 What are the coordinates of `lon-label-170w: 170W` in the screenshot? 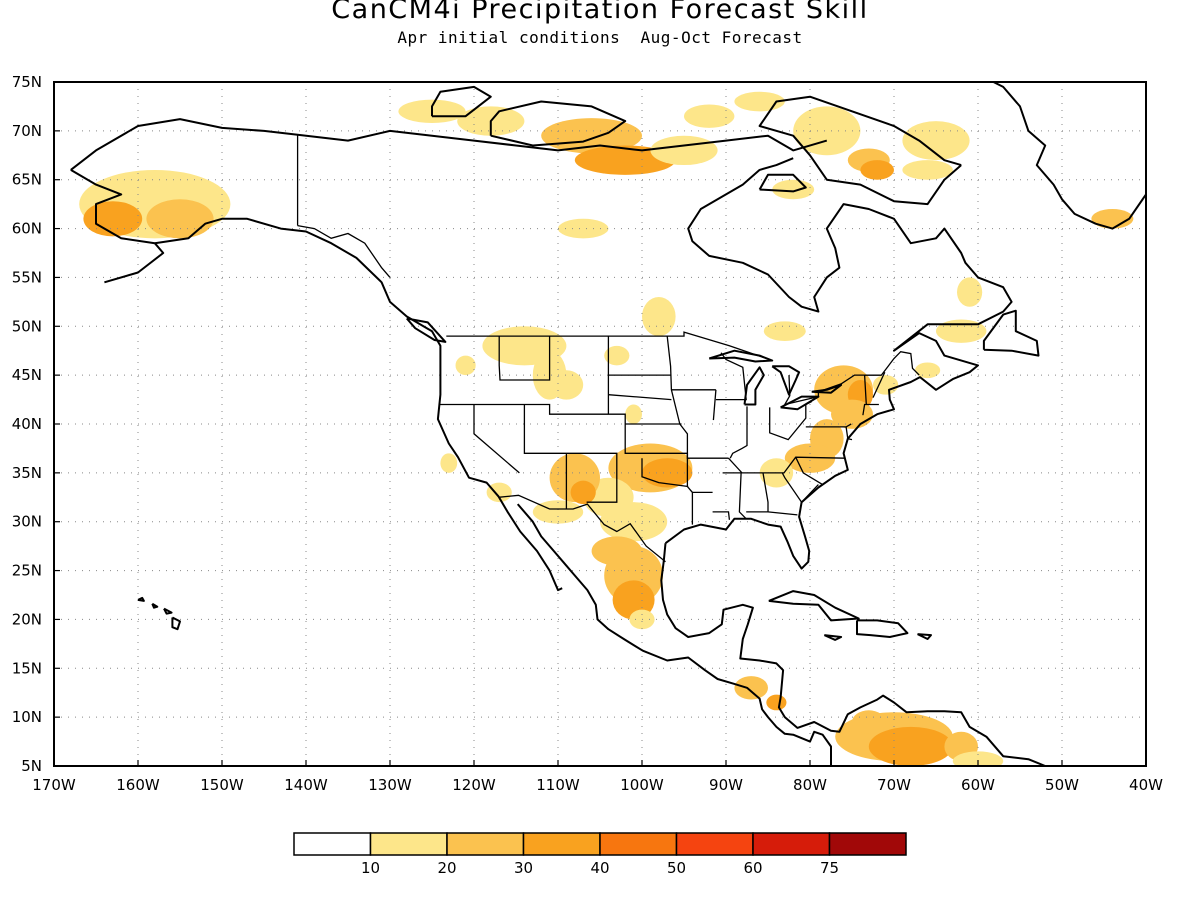 It's located at (54, 785).